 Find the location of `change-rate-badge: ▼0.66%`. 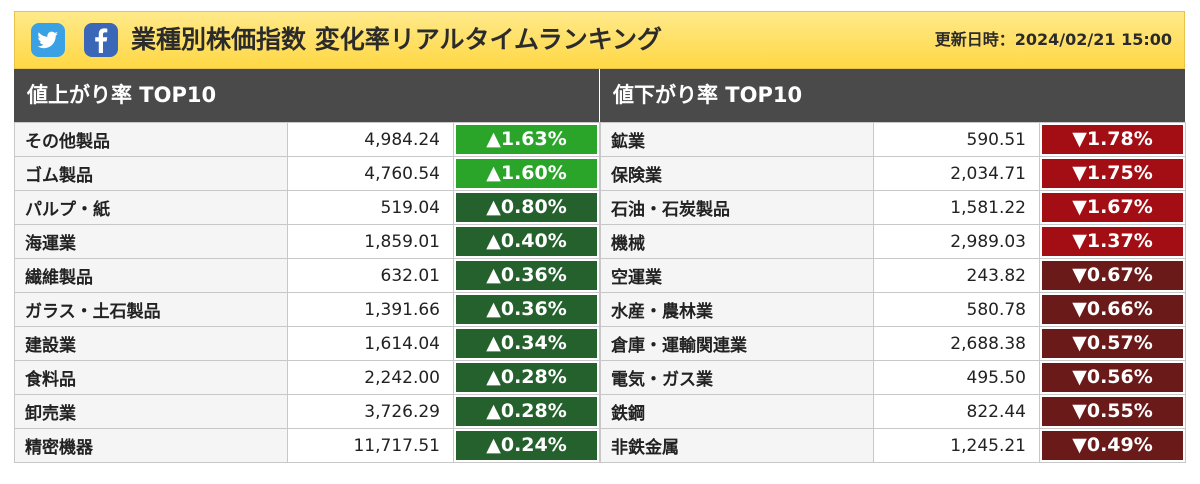

change-rate-badge: ▼0.66% is located at coordinates (1112, 309).